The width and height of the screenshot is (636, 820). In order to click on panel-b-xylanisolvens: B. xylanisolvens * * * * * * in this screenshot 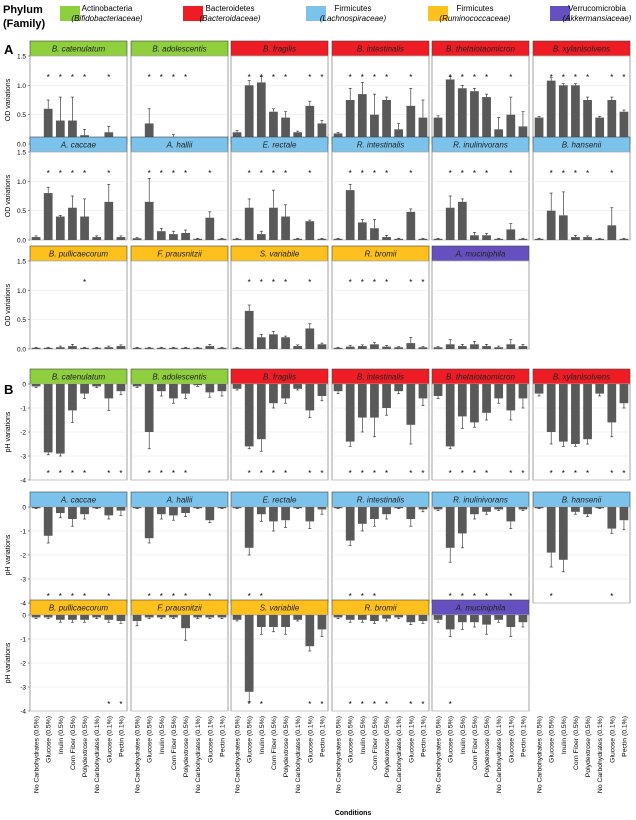, I will do `click(581, 424)`.